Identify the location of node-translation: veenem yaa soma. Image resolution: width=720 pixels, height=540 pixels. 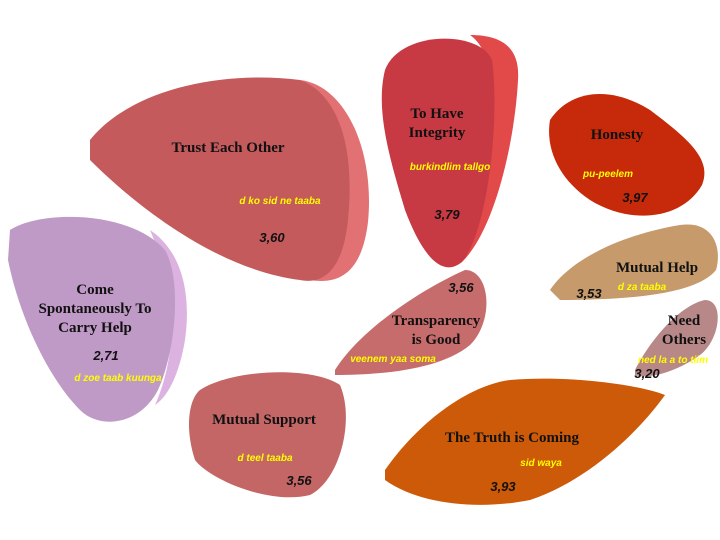
(393, 359).